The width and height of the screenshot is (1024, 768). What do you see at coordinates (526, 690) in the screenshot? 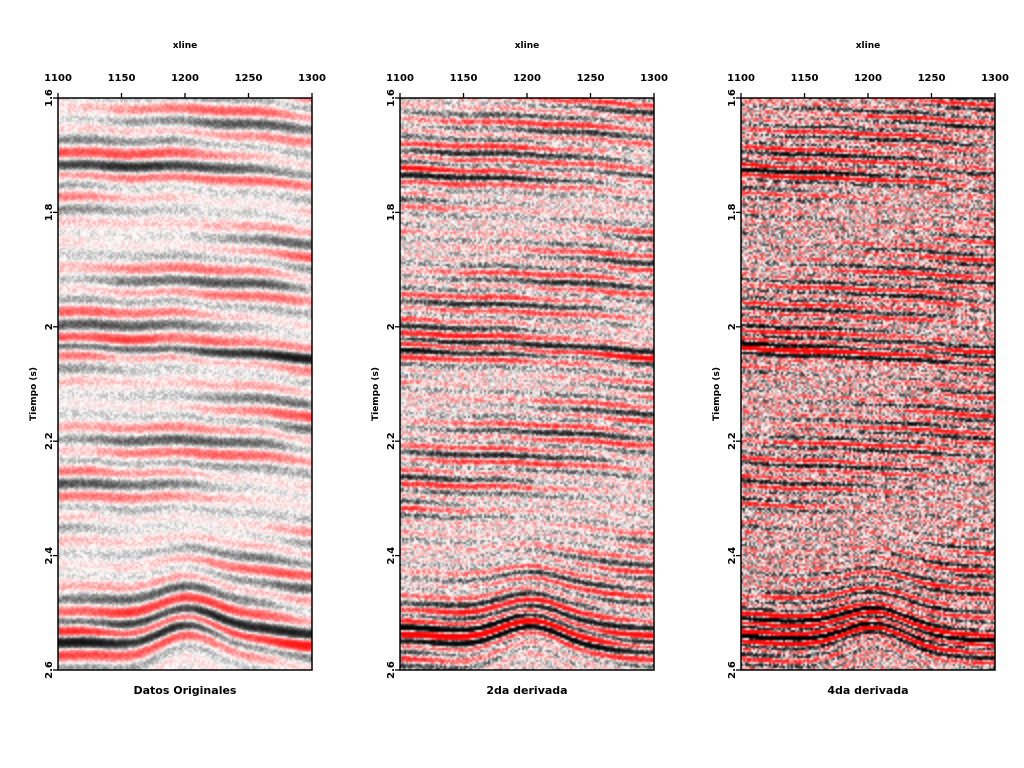
I see `panel-title: 2da derivada` at bounding box center [526, 690].